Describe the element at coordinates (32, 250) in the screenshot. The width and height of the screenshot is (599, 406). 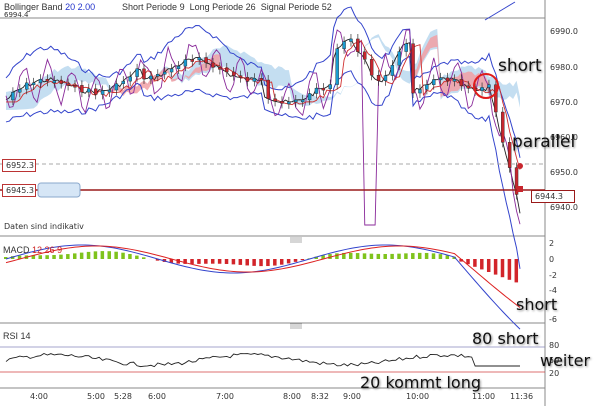
I see `macd-legend: MACD 12 26 9` at that location.